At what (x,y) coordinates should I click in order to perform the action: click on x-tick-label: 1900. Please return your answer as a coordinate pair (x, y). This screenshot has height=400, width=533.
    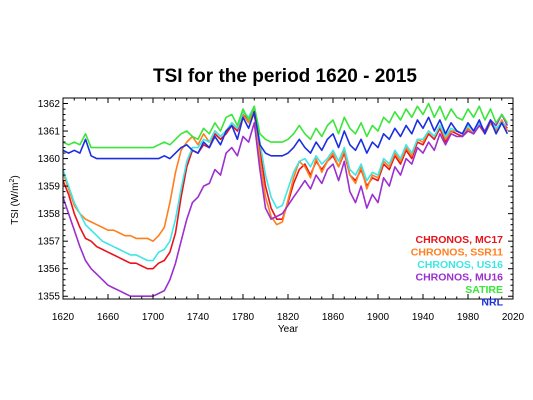
    Looking at the image, I should click on (378, 317).